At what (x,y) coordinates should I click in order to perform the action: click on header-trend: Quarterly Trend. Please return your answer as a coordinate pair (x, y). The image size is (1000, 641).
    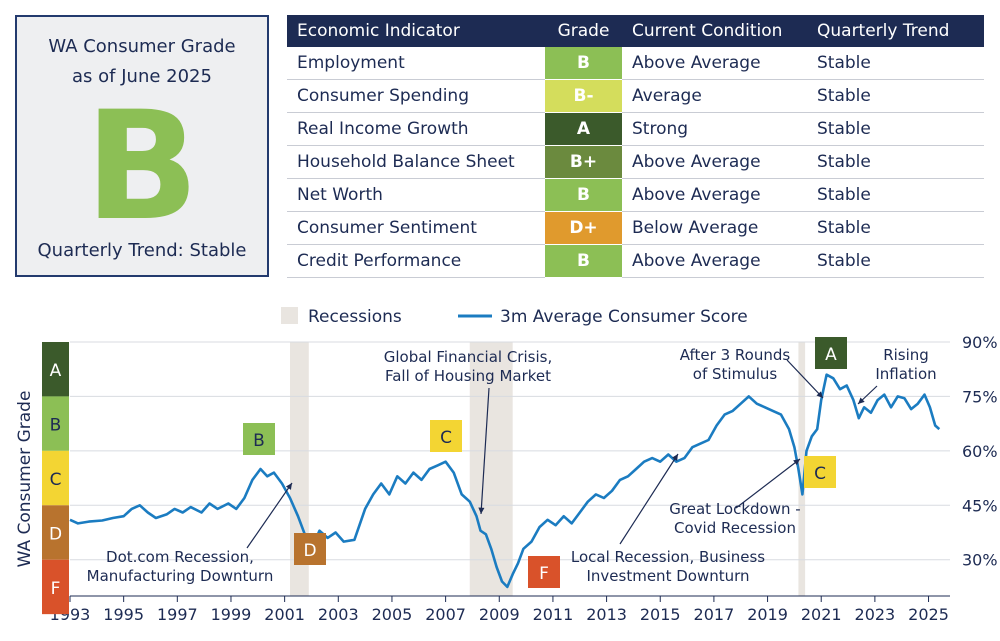
    Looking at the image, I should click on (895, 31).